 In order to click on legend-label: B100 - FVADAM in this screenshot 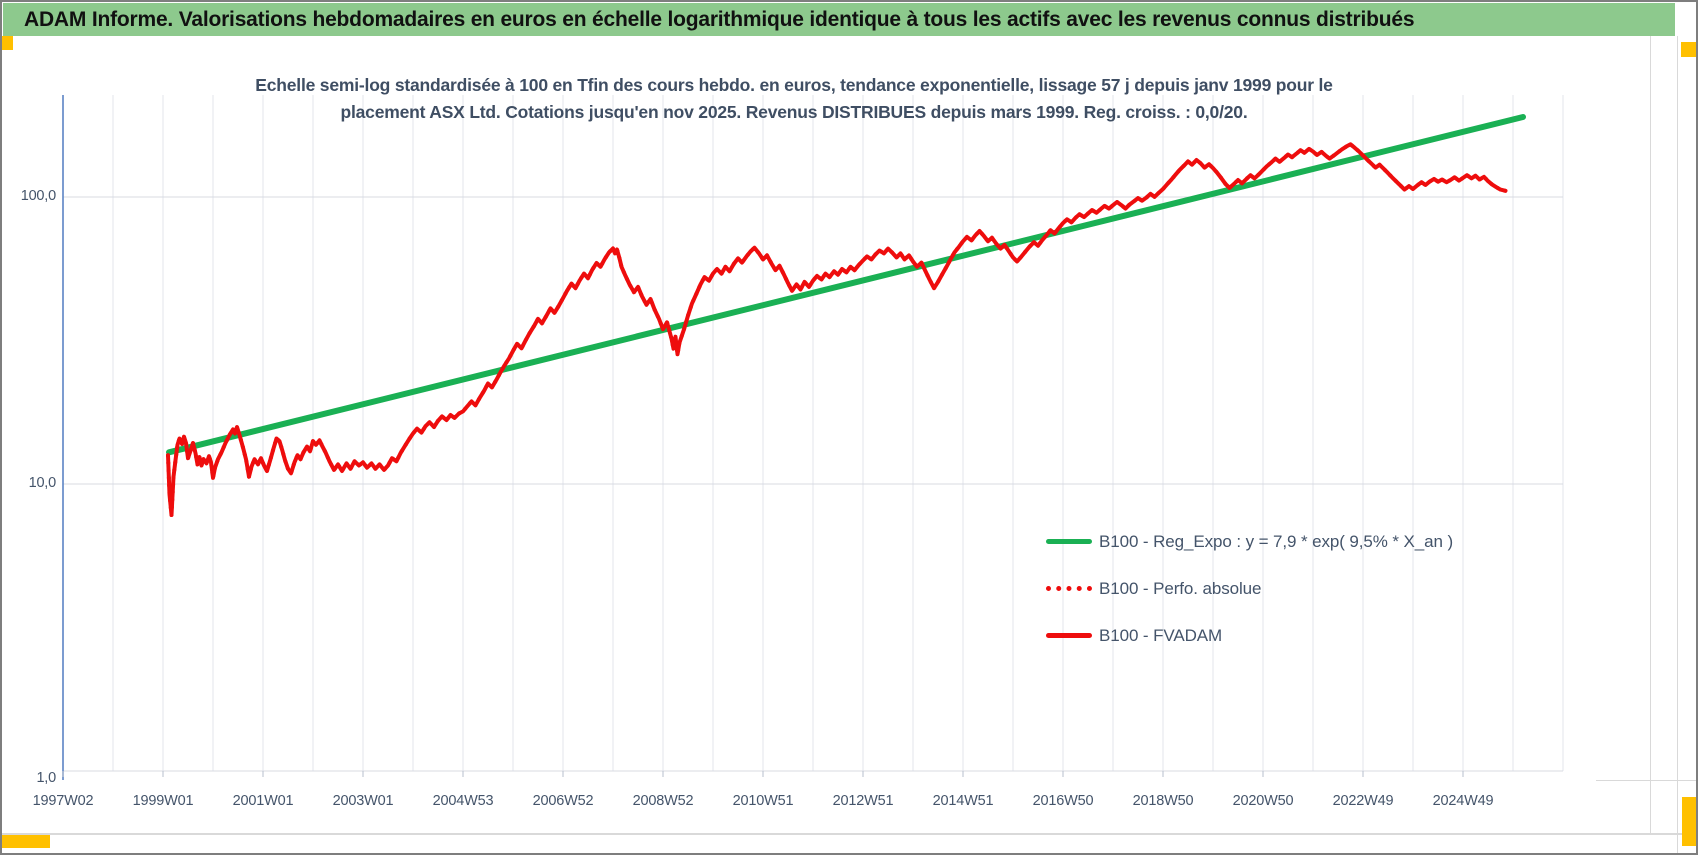, I will do `click(1161, 635)`.